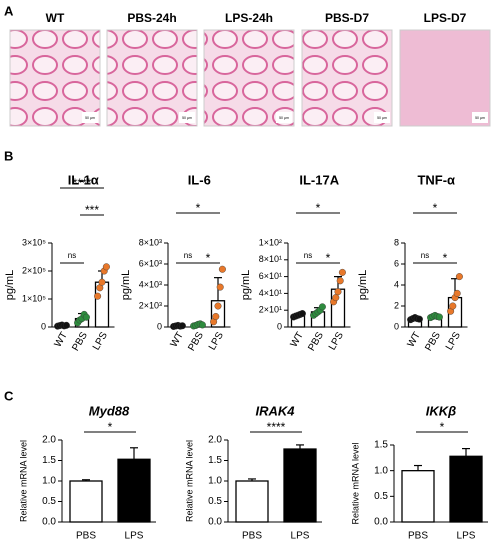  Describe the element at coordinates (249, 18) in the screenshot. I see `image-label: LPS-24h` at that location.